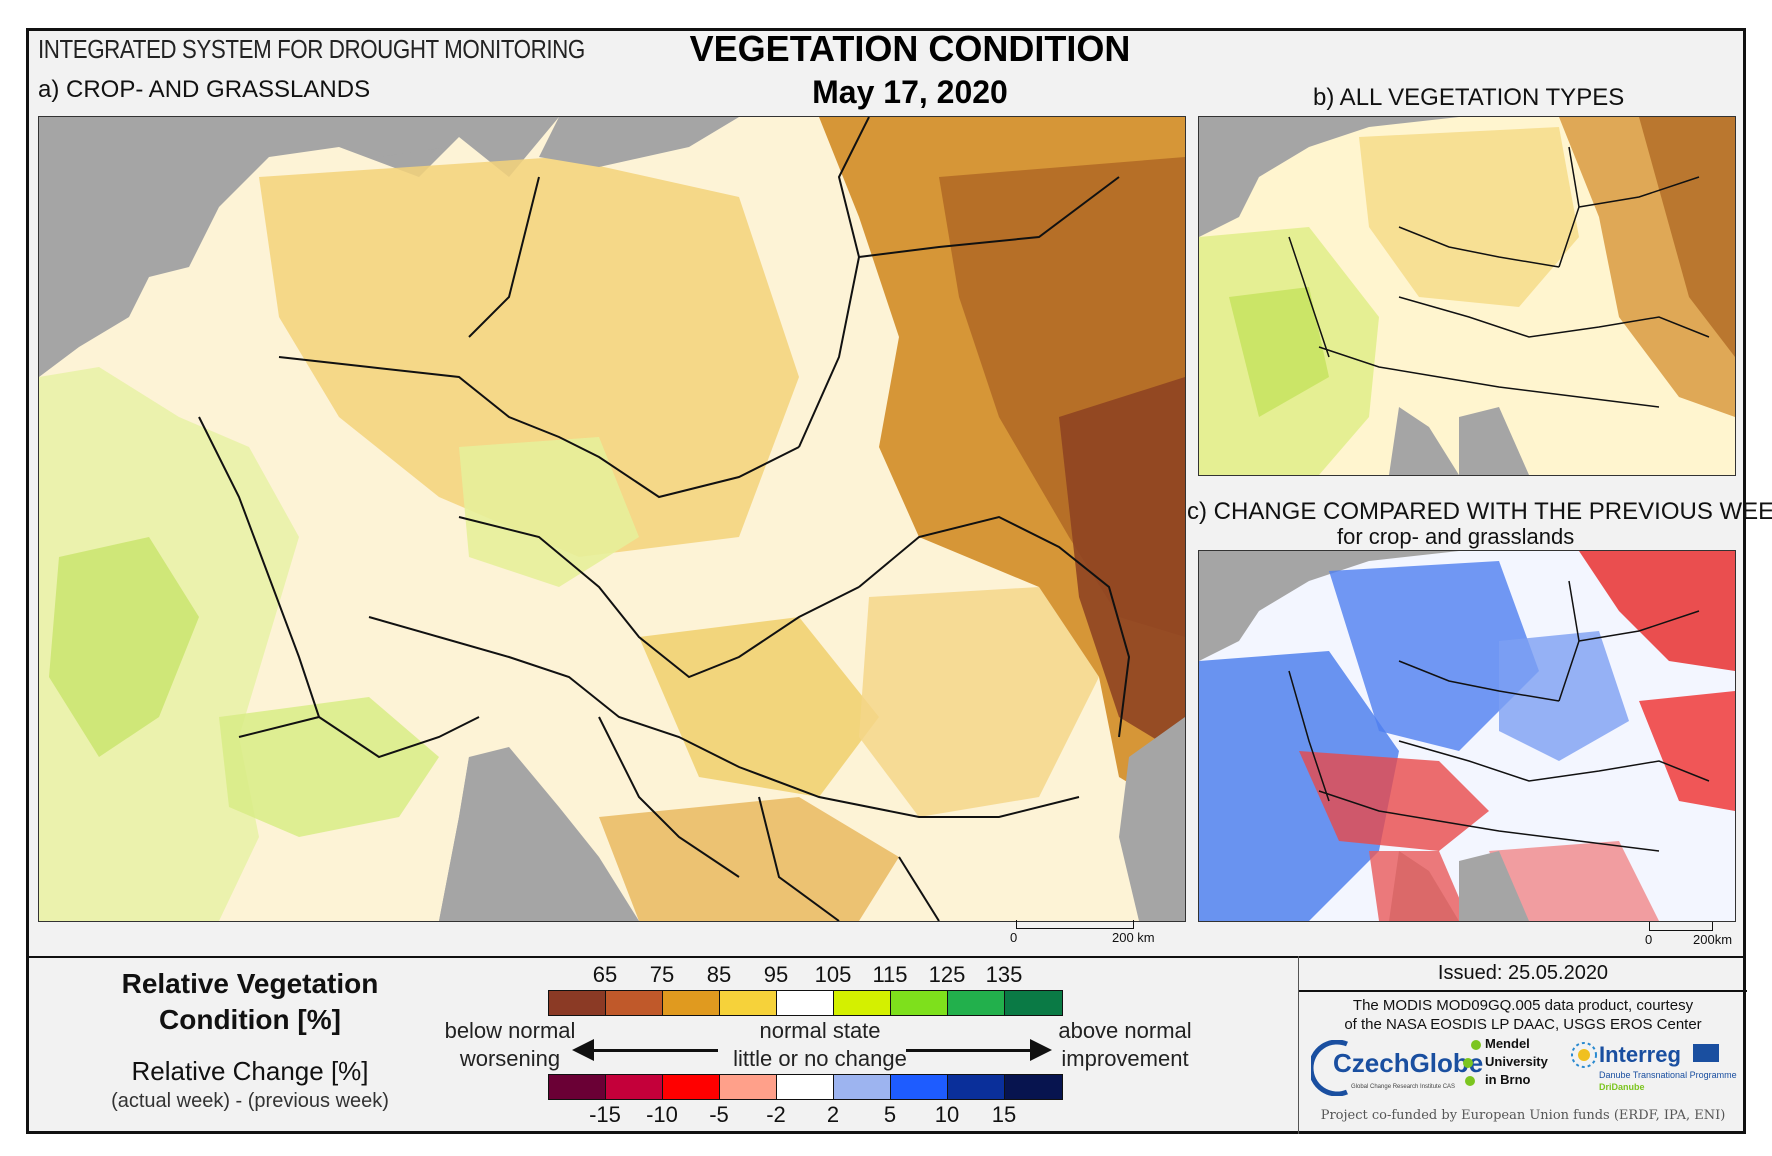 This screenshot has width=1772, height=1156. Describe the element at coordinates (1706, 1053) in the screenshot. I see `eu-flag-icon` at that location.